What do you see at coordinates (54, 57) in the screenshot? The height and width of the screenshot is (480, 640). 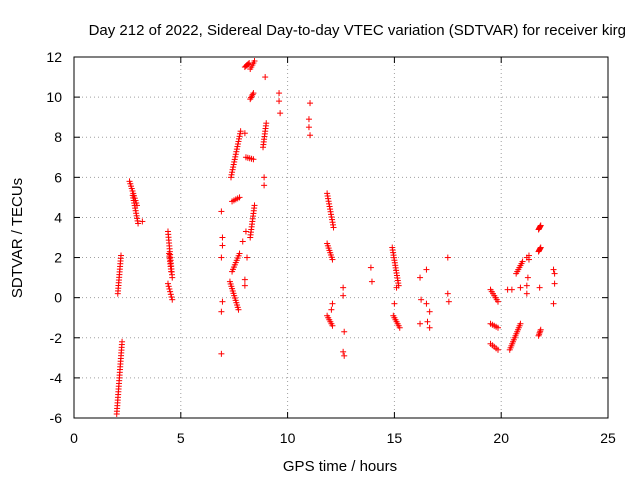 I see `y-tick-label: 12` at bounding box center [54, 57].